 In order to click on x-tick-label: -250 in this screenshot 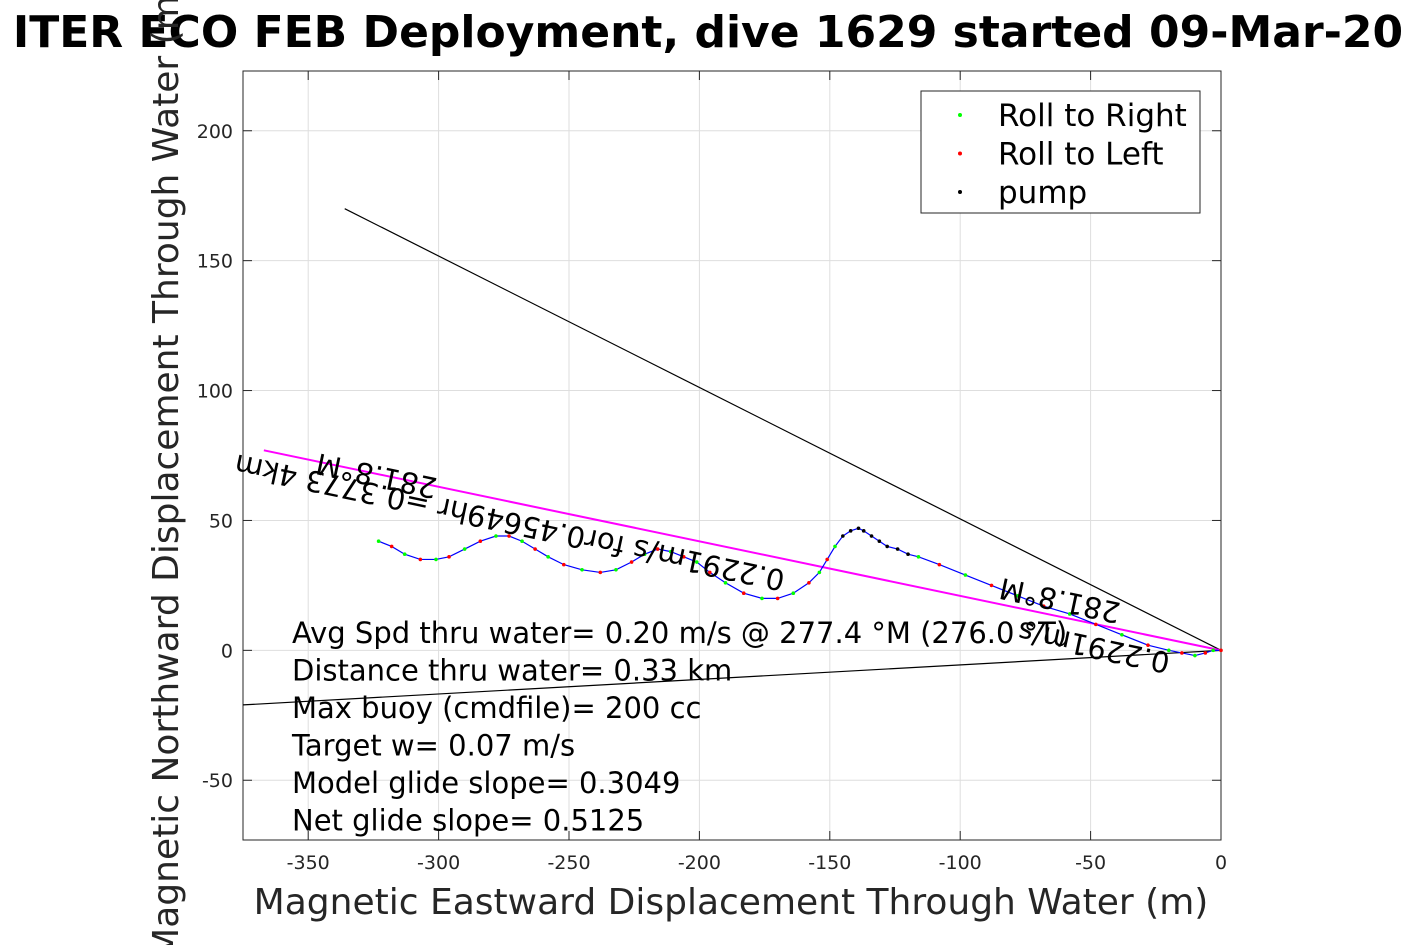, I will do `click(568, 863)`.